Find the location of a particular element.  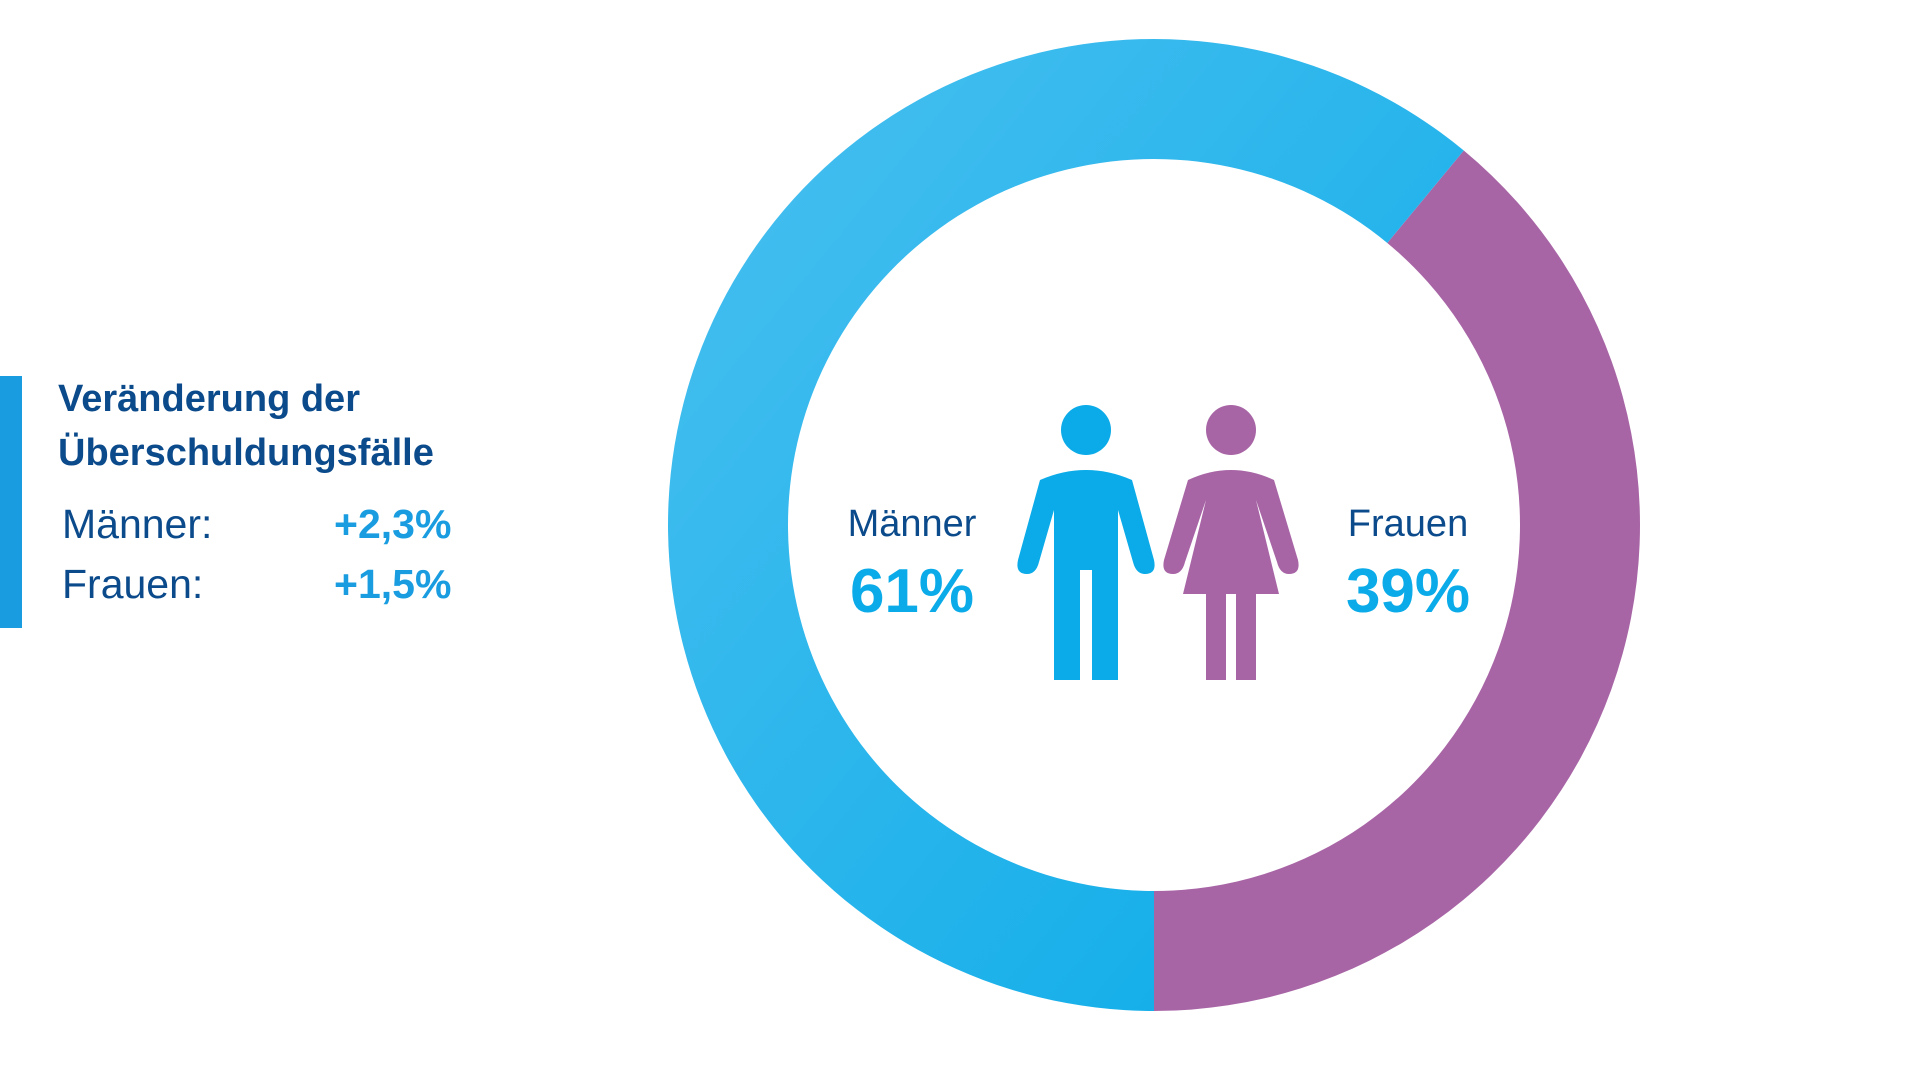

accent-bar is located at coordinates (11, 502).